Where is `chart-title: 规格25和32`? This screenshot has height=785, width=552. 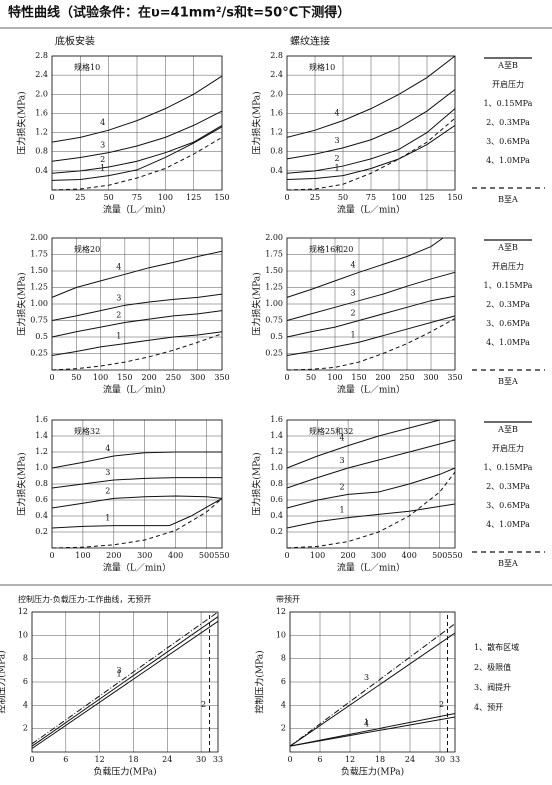
chart-title: 规格25和32 is located at coordinates (331, 431).